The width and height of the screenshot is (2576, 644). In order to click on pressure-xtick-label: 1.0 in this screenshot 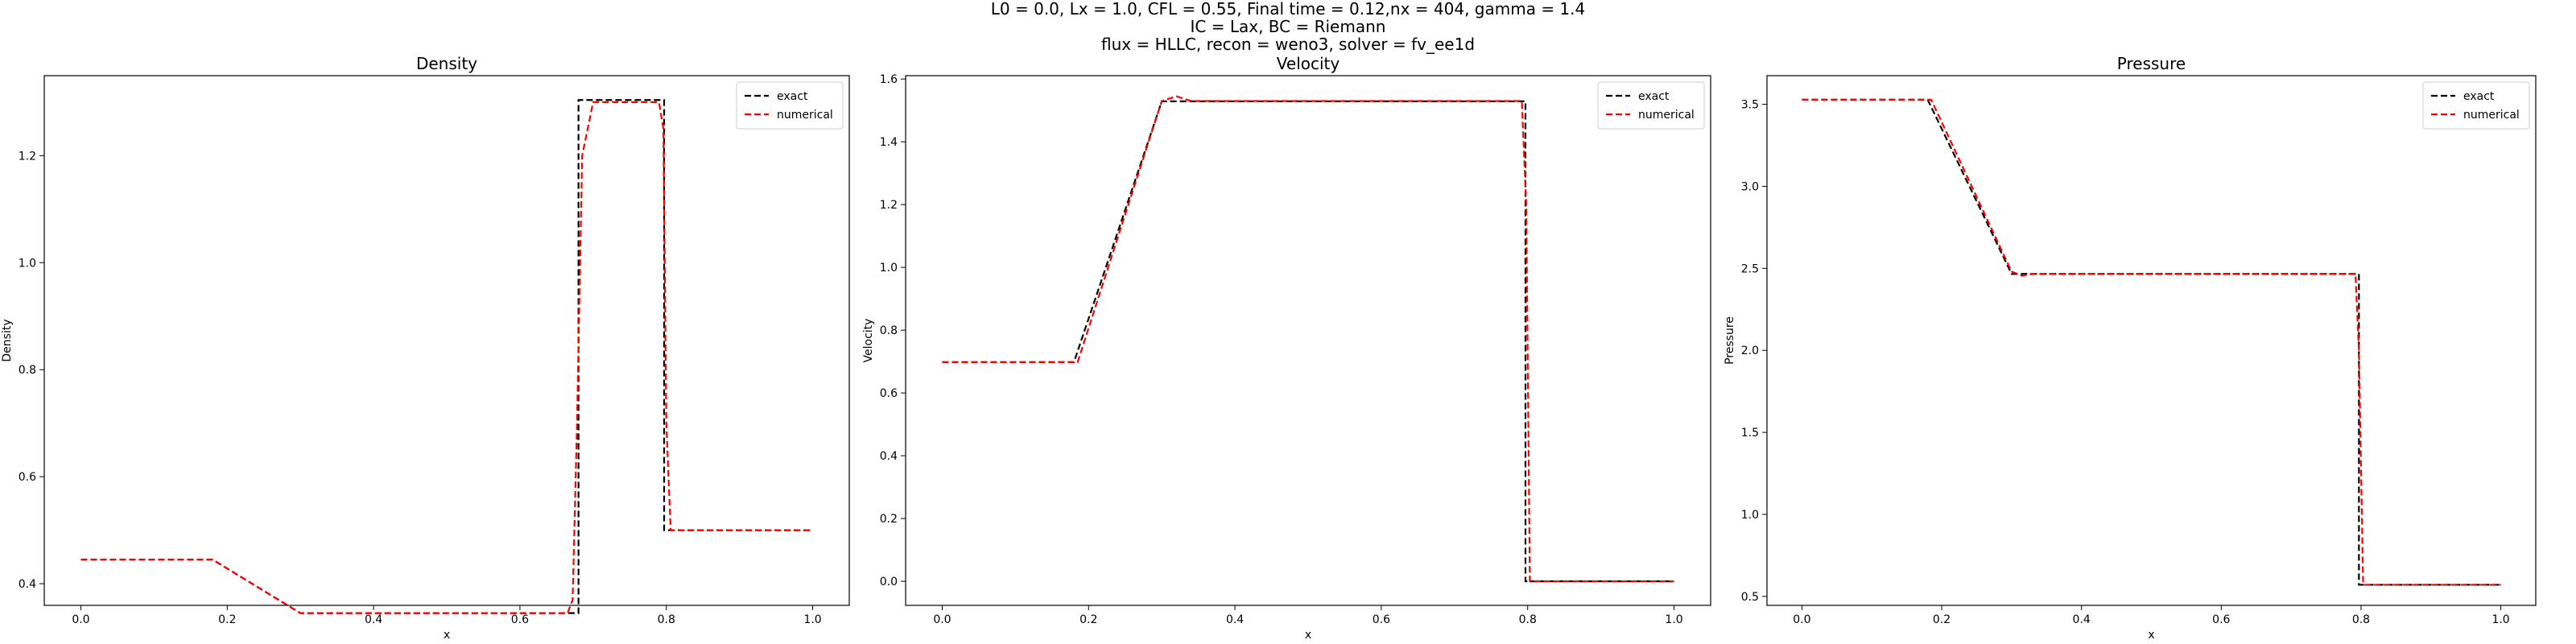, I will do `click(2500, 619)`.